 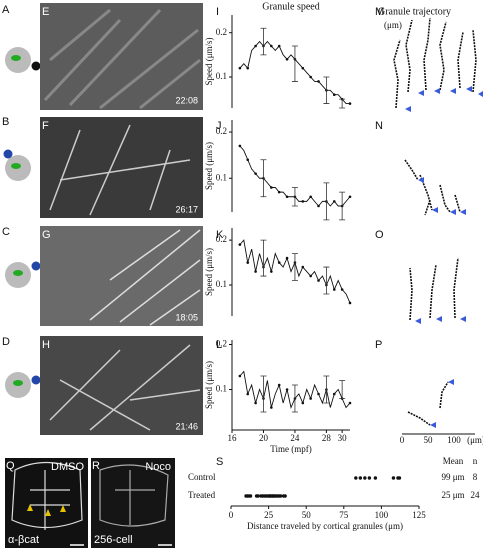 What do you see at coordinates (45, 126) in the screenshot?
I see `panel-label: F` at bounding box center [45, 126].